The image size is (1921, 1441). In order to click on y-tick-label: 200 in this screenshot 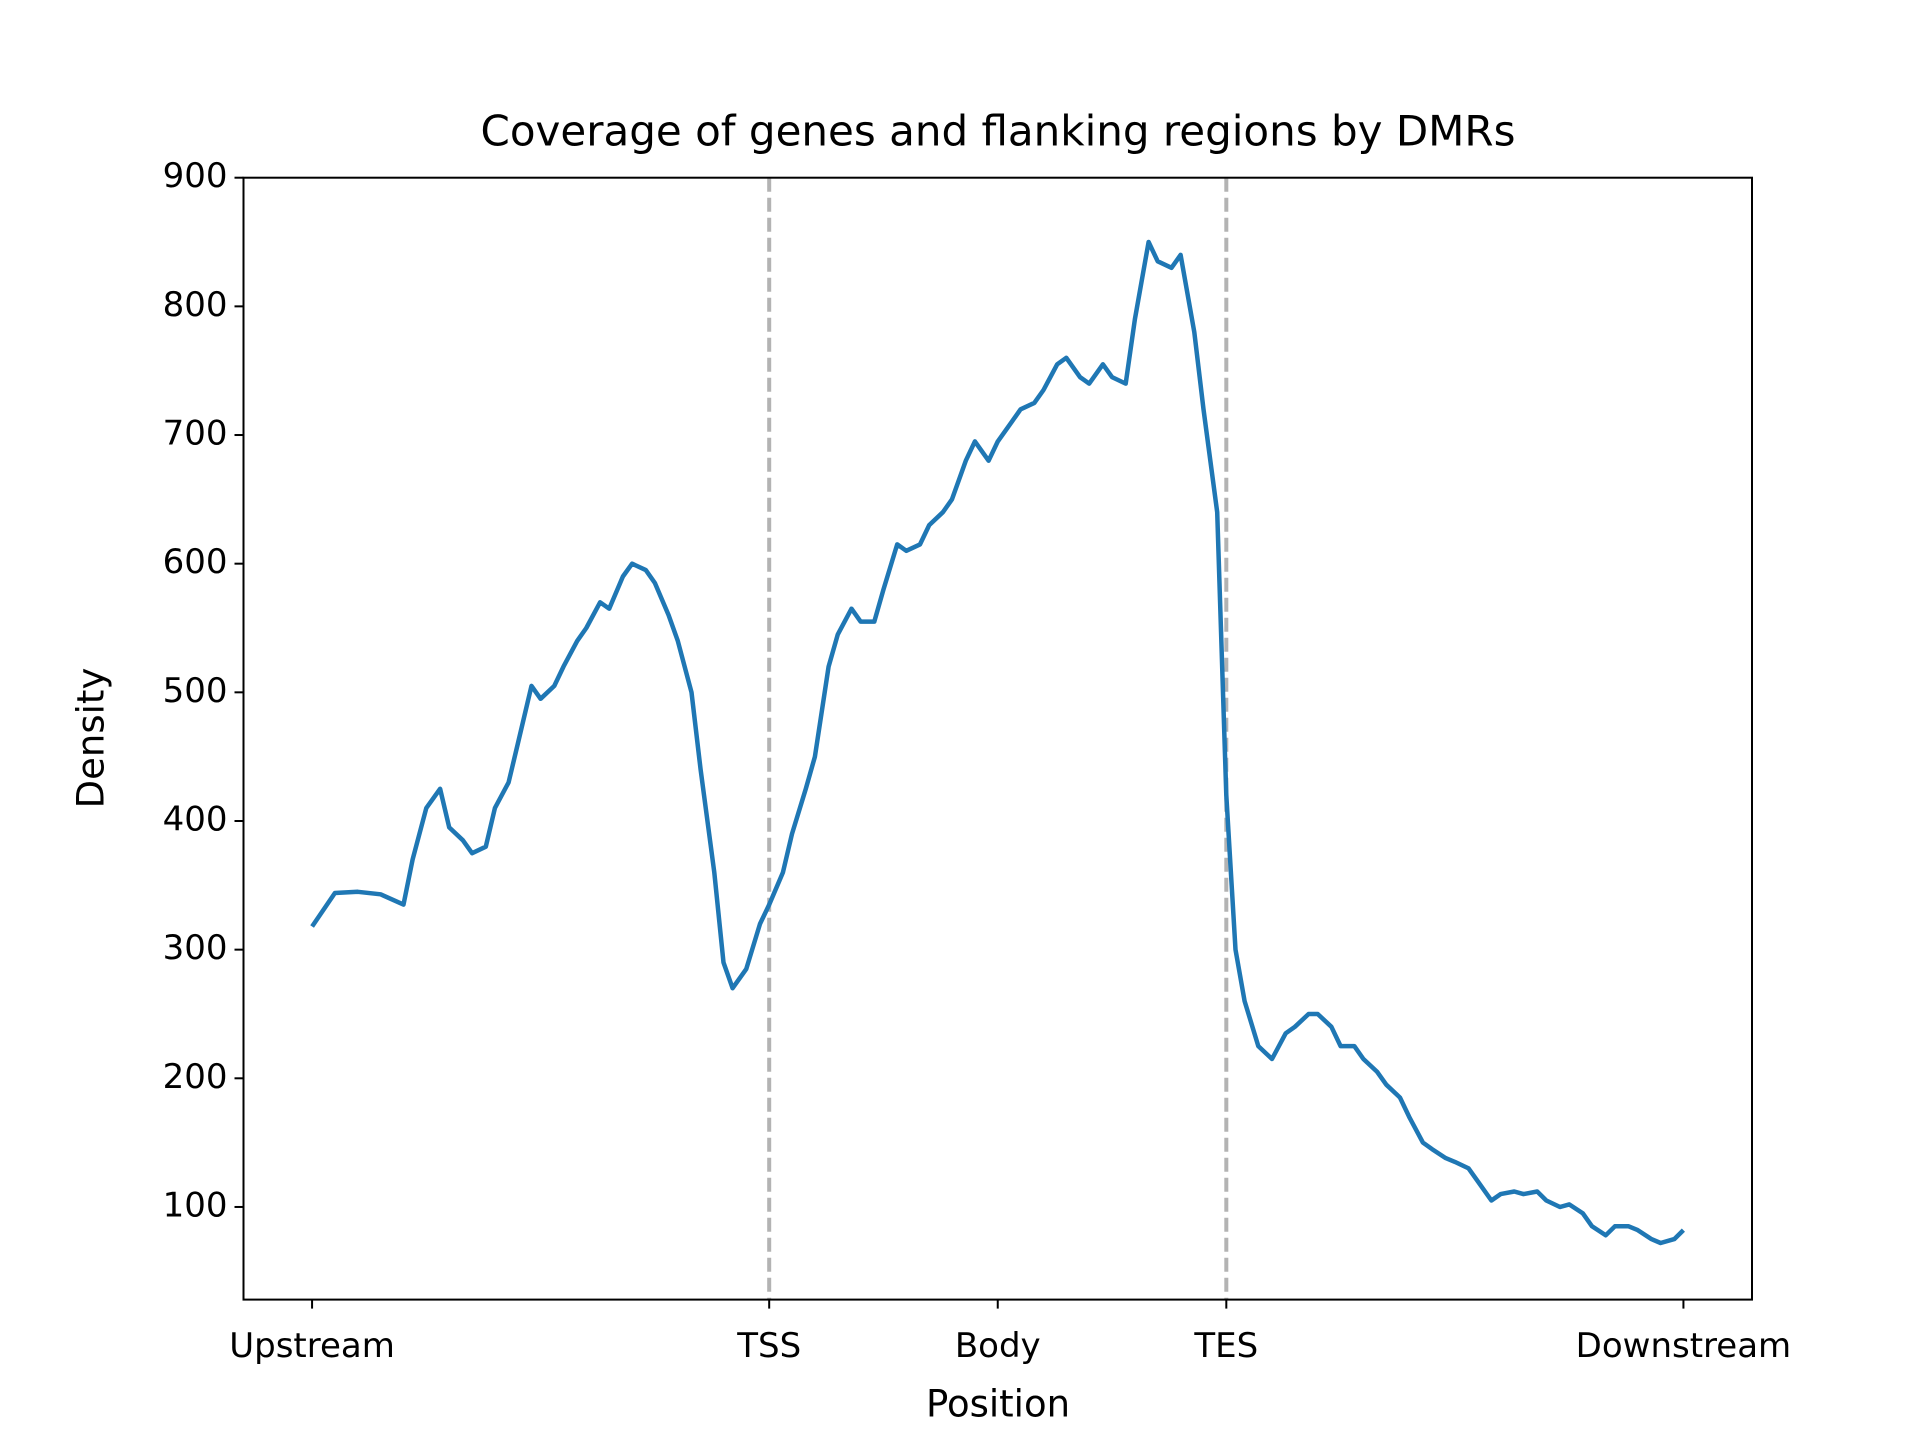, I will do `click(195, 1077)`.